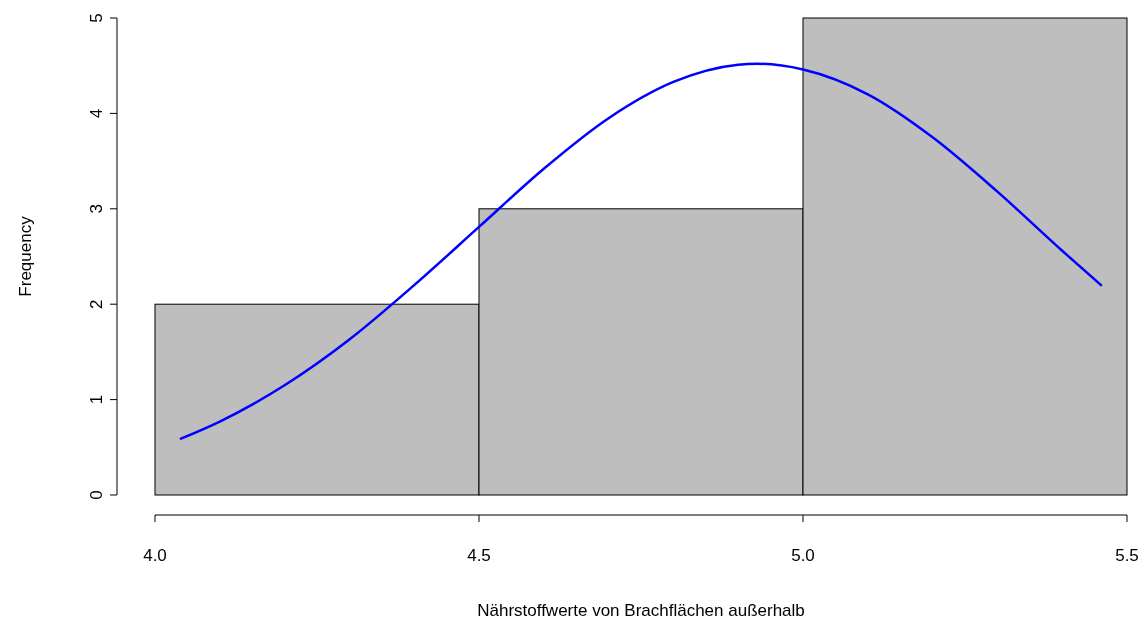 The width and height of the screenshot is (1144, 624). I want to click on x-tick-label: 4.5, so click(479, 555).